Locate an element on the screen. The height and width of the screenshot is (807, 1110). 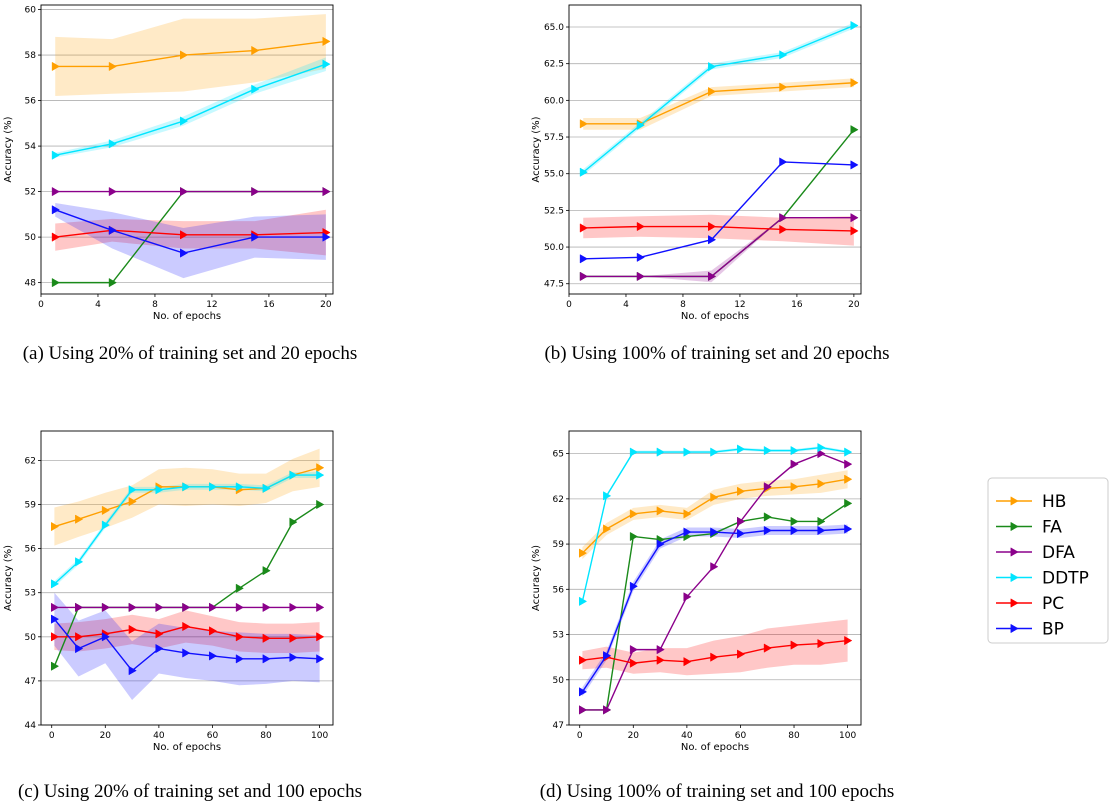
legend-label-ddtp: DDTP is located at coordinates (1065, 579).